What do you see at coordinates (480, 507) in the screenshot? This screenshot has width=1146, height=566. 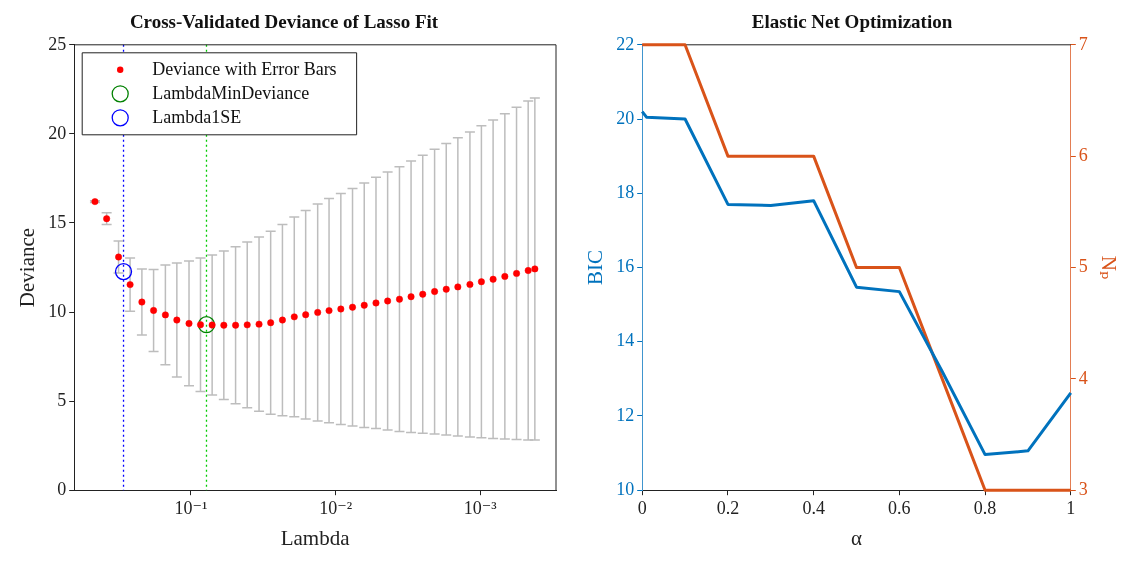 I see `x-tick-label: 10⁻³` at bounding box center [480, 507].